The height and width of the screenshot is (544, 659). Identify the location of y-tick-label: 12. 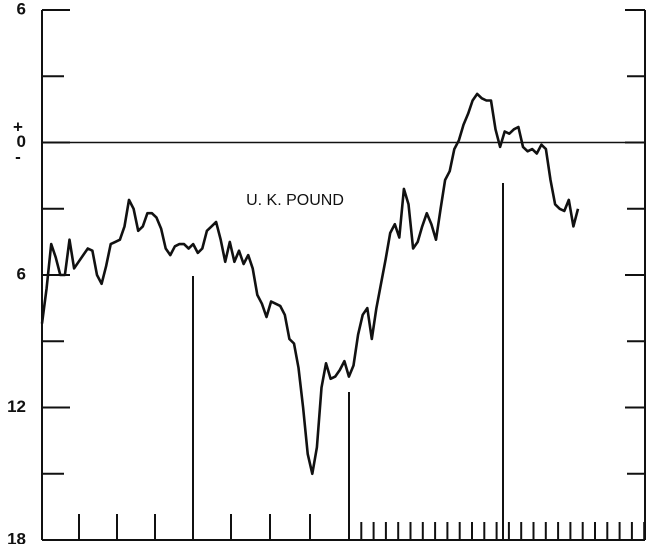
(16, 406).